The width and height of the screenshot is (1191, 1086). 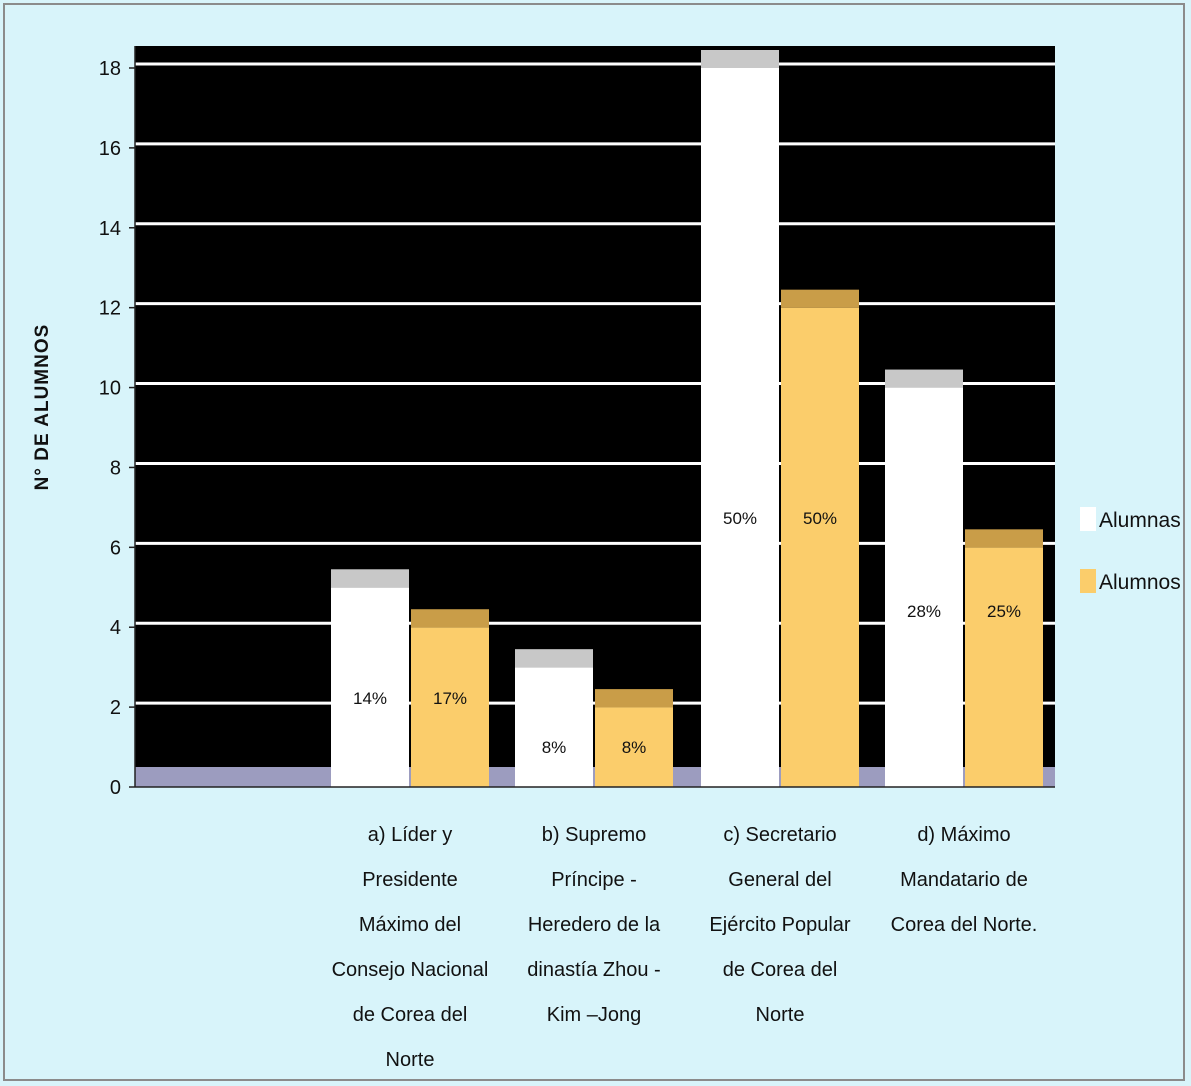 I want to click on y-tick-label: 6, so click(x=115, y=548).